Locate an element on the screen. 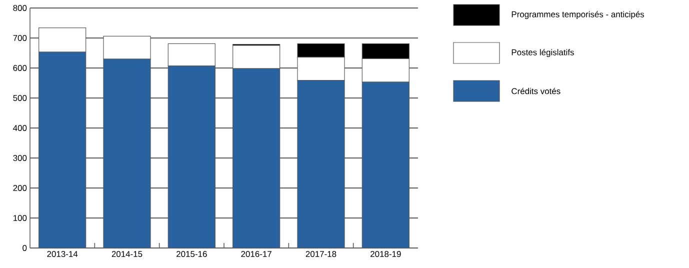 The image size is (689, 268). x-tick-label: 2015-16 is located at coordinates (191, 254).